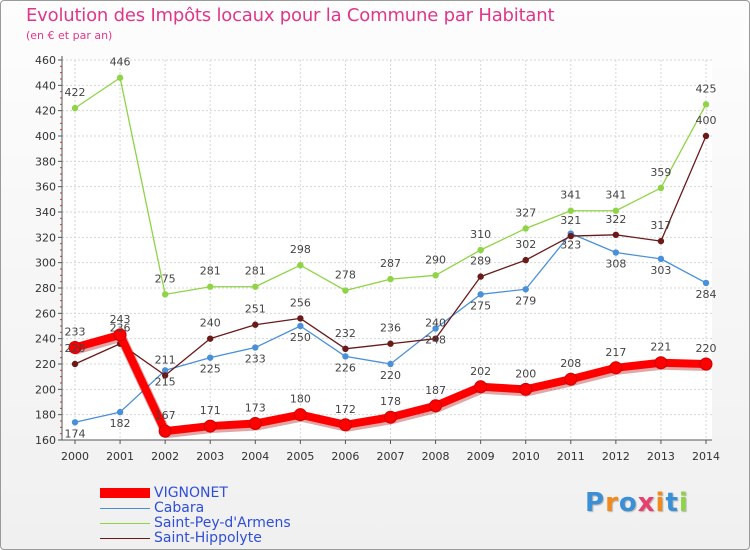 The image size is (750, 550). I want to click on point-saint-pey-d-armens-2003, so click(210, 286).